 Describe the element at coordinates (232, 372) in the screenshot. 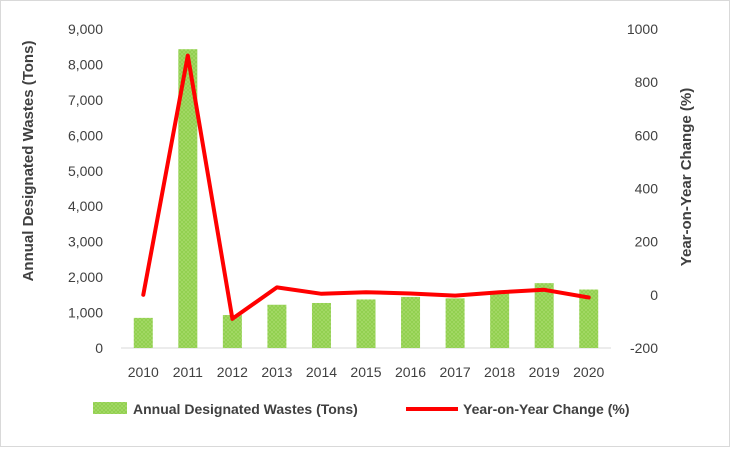

I see `x-axis-tick-label: 2012` at that location.